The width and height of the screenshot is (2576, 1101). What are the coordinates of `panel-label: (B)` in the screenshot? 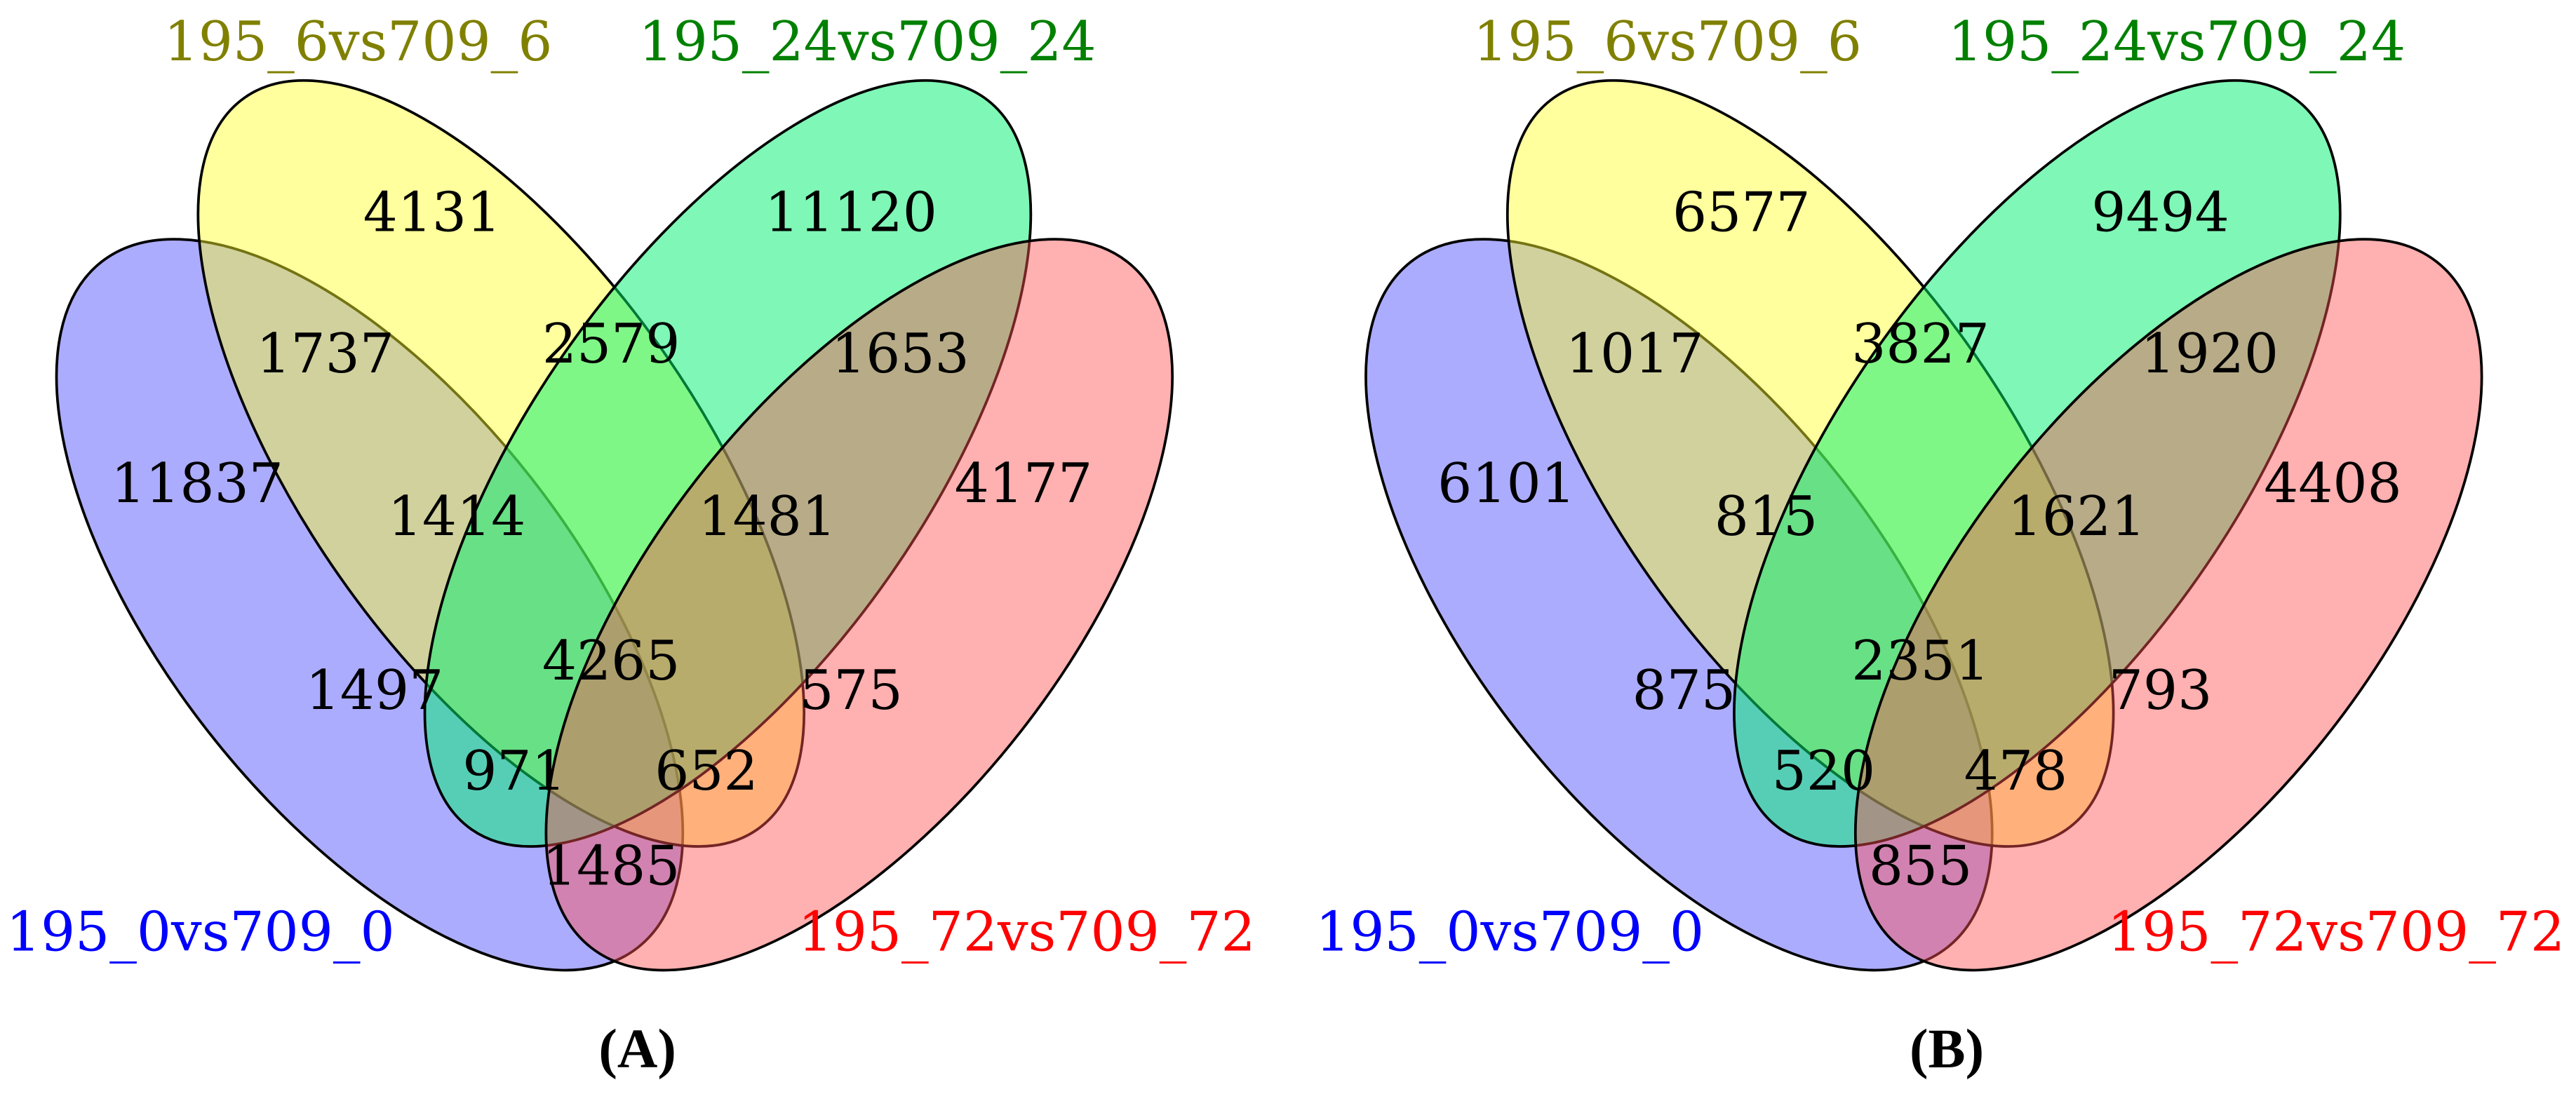 It's located at (1947, 1049).